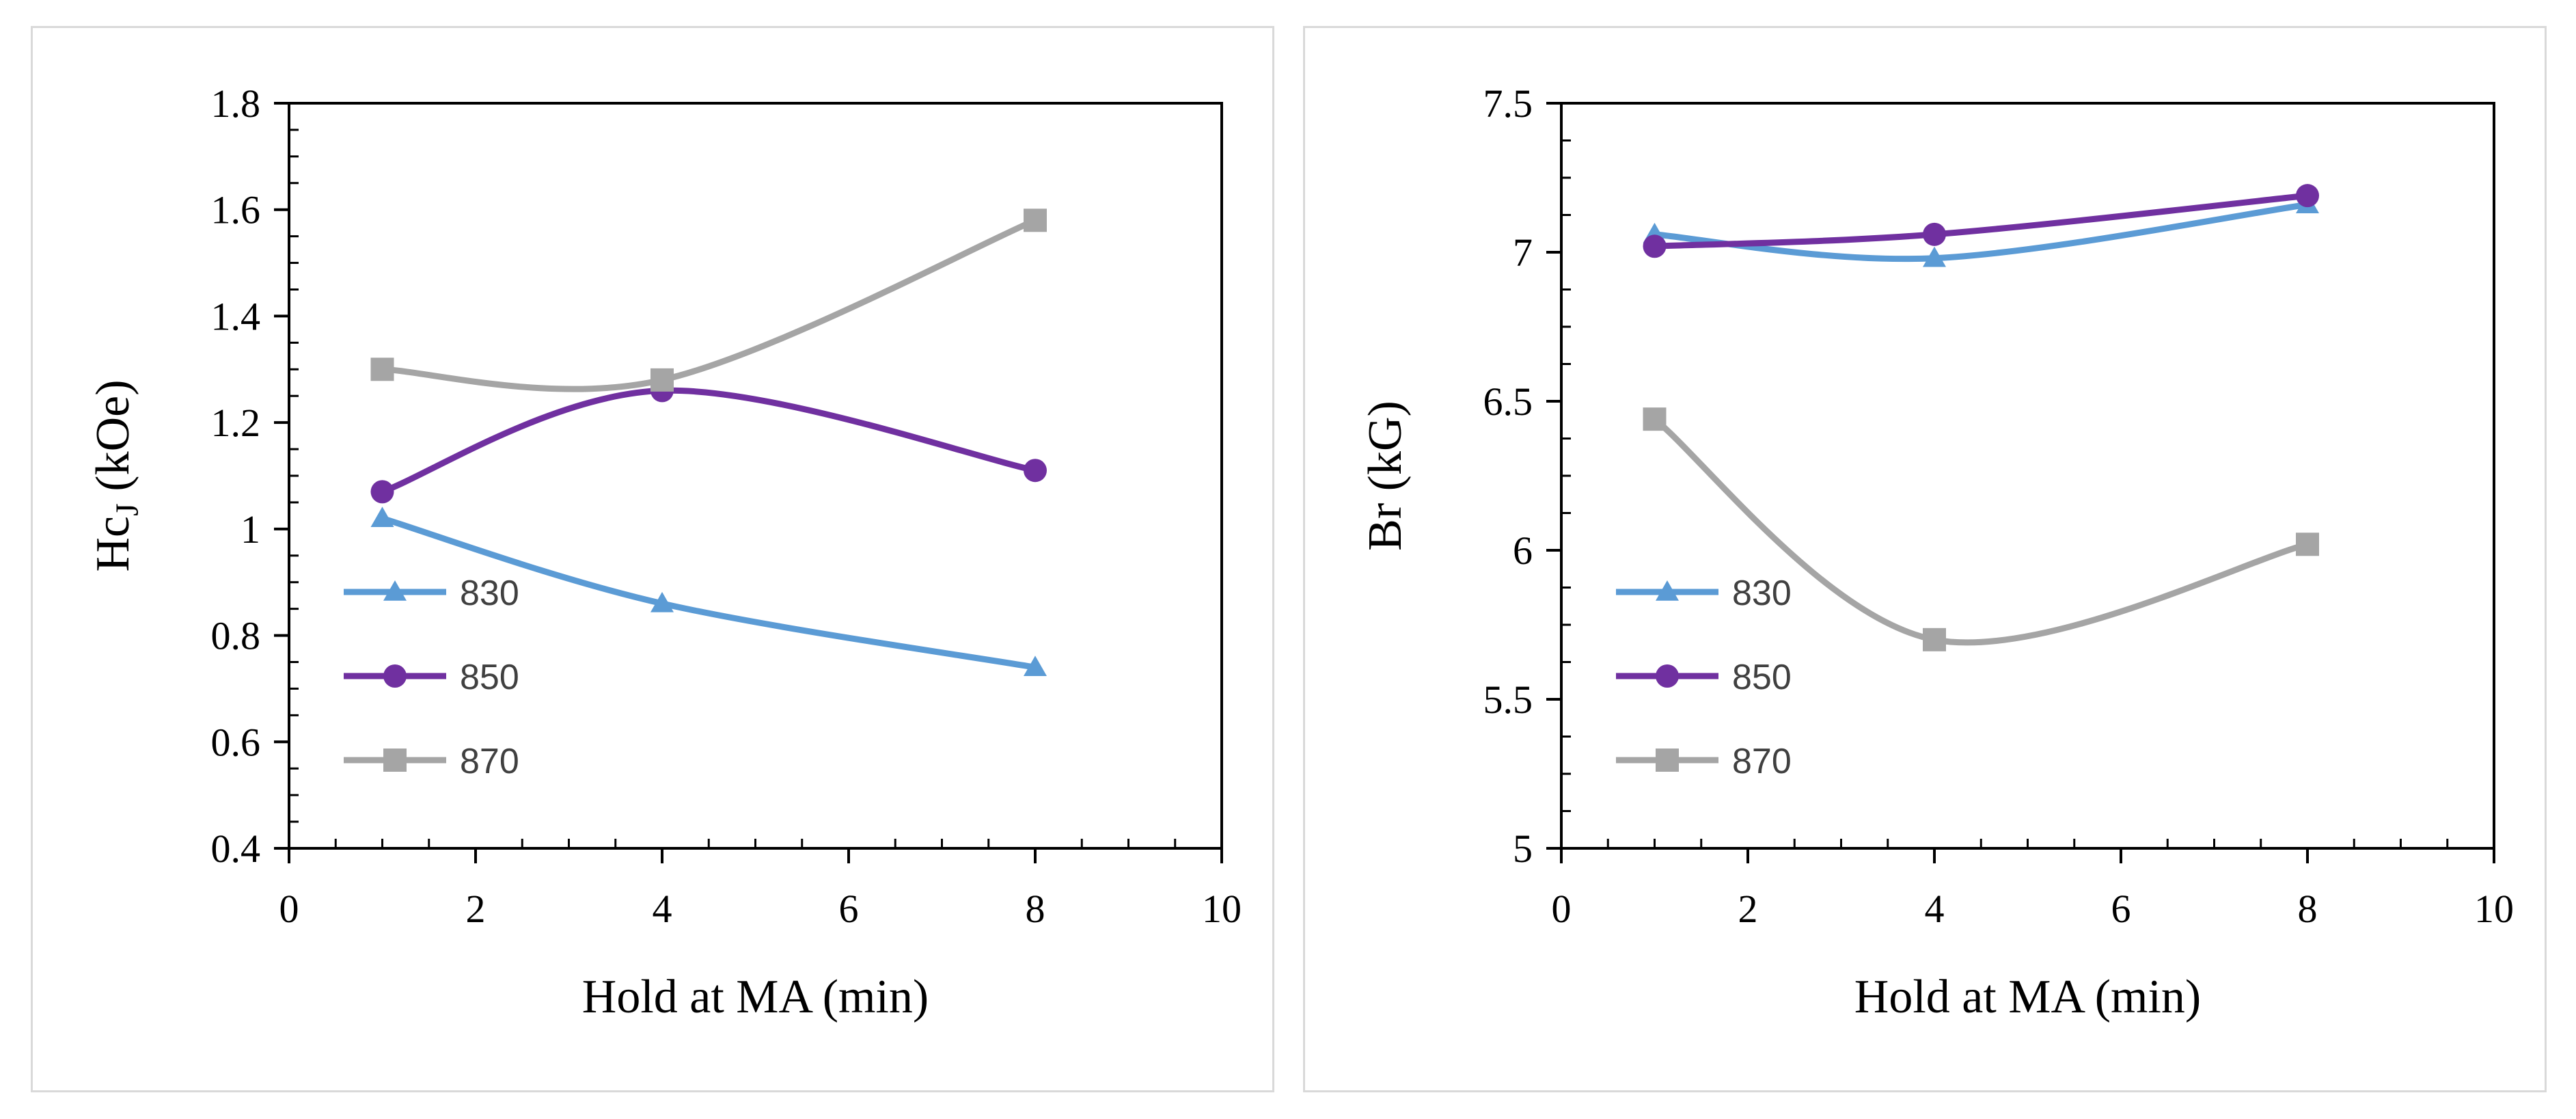 The image size is (2576, 1119). Describe the element at coordinates (250, 529) in the screenshot. I see `y-tick-label: 1` at that location.